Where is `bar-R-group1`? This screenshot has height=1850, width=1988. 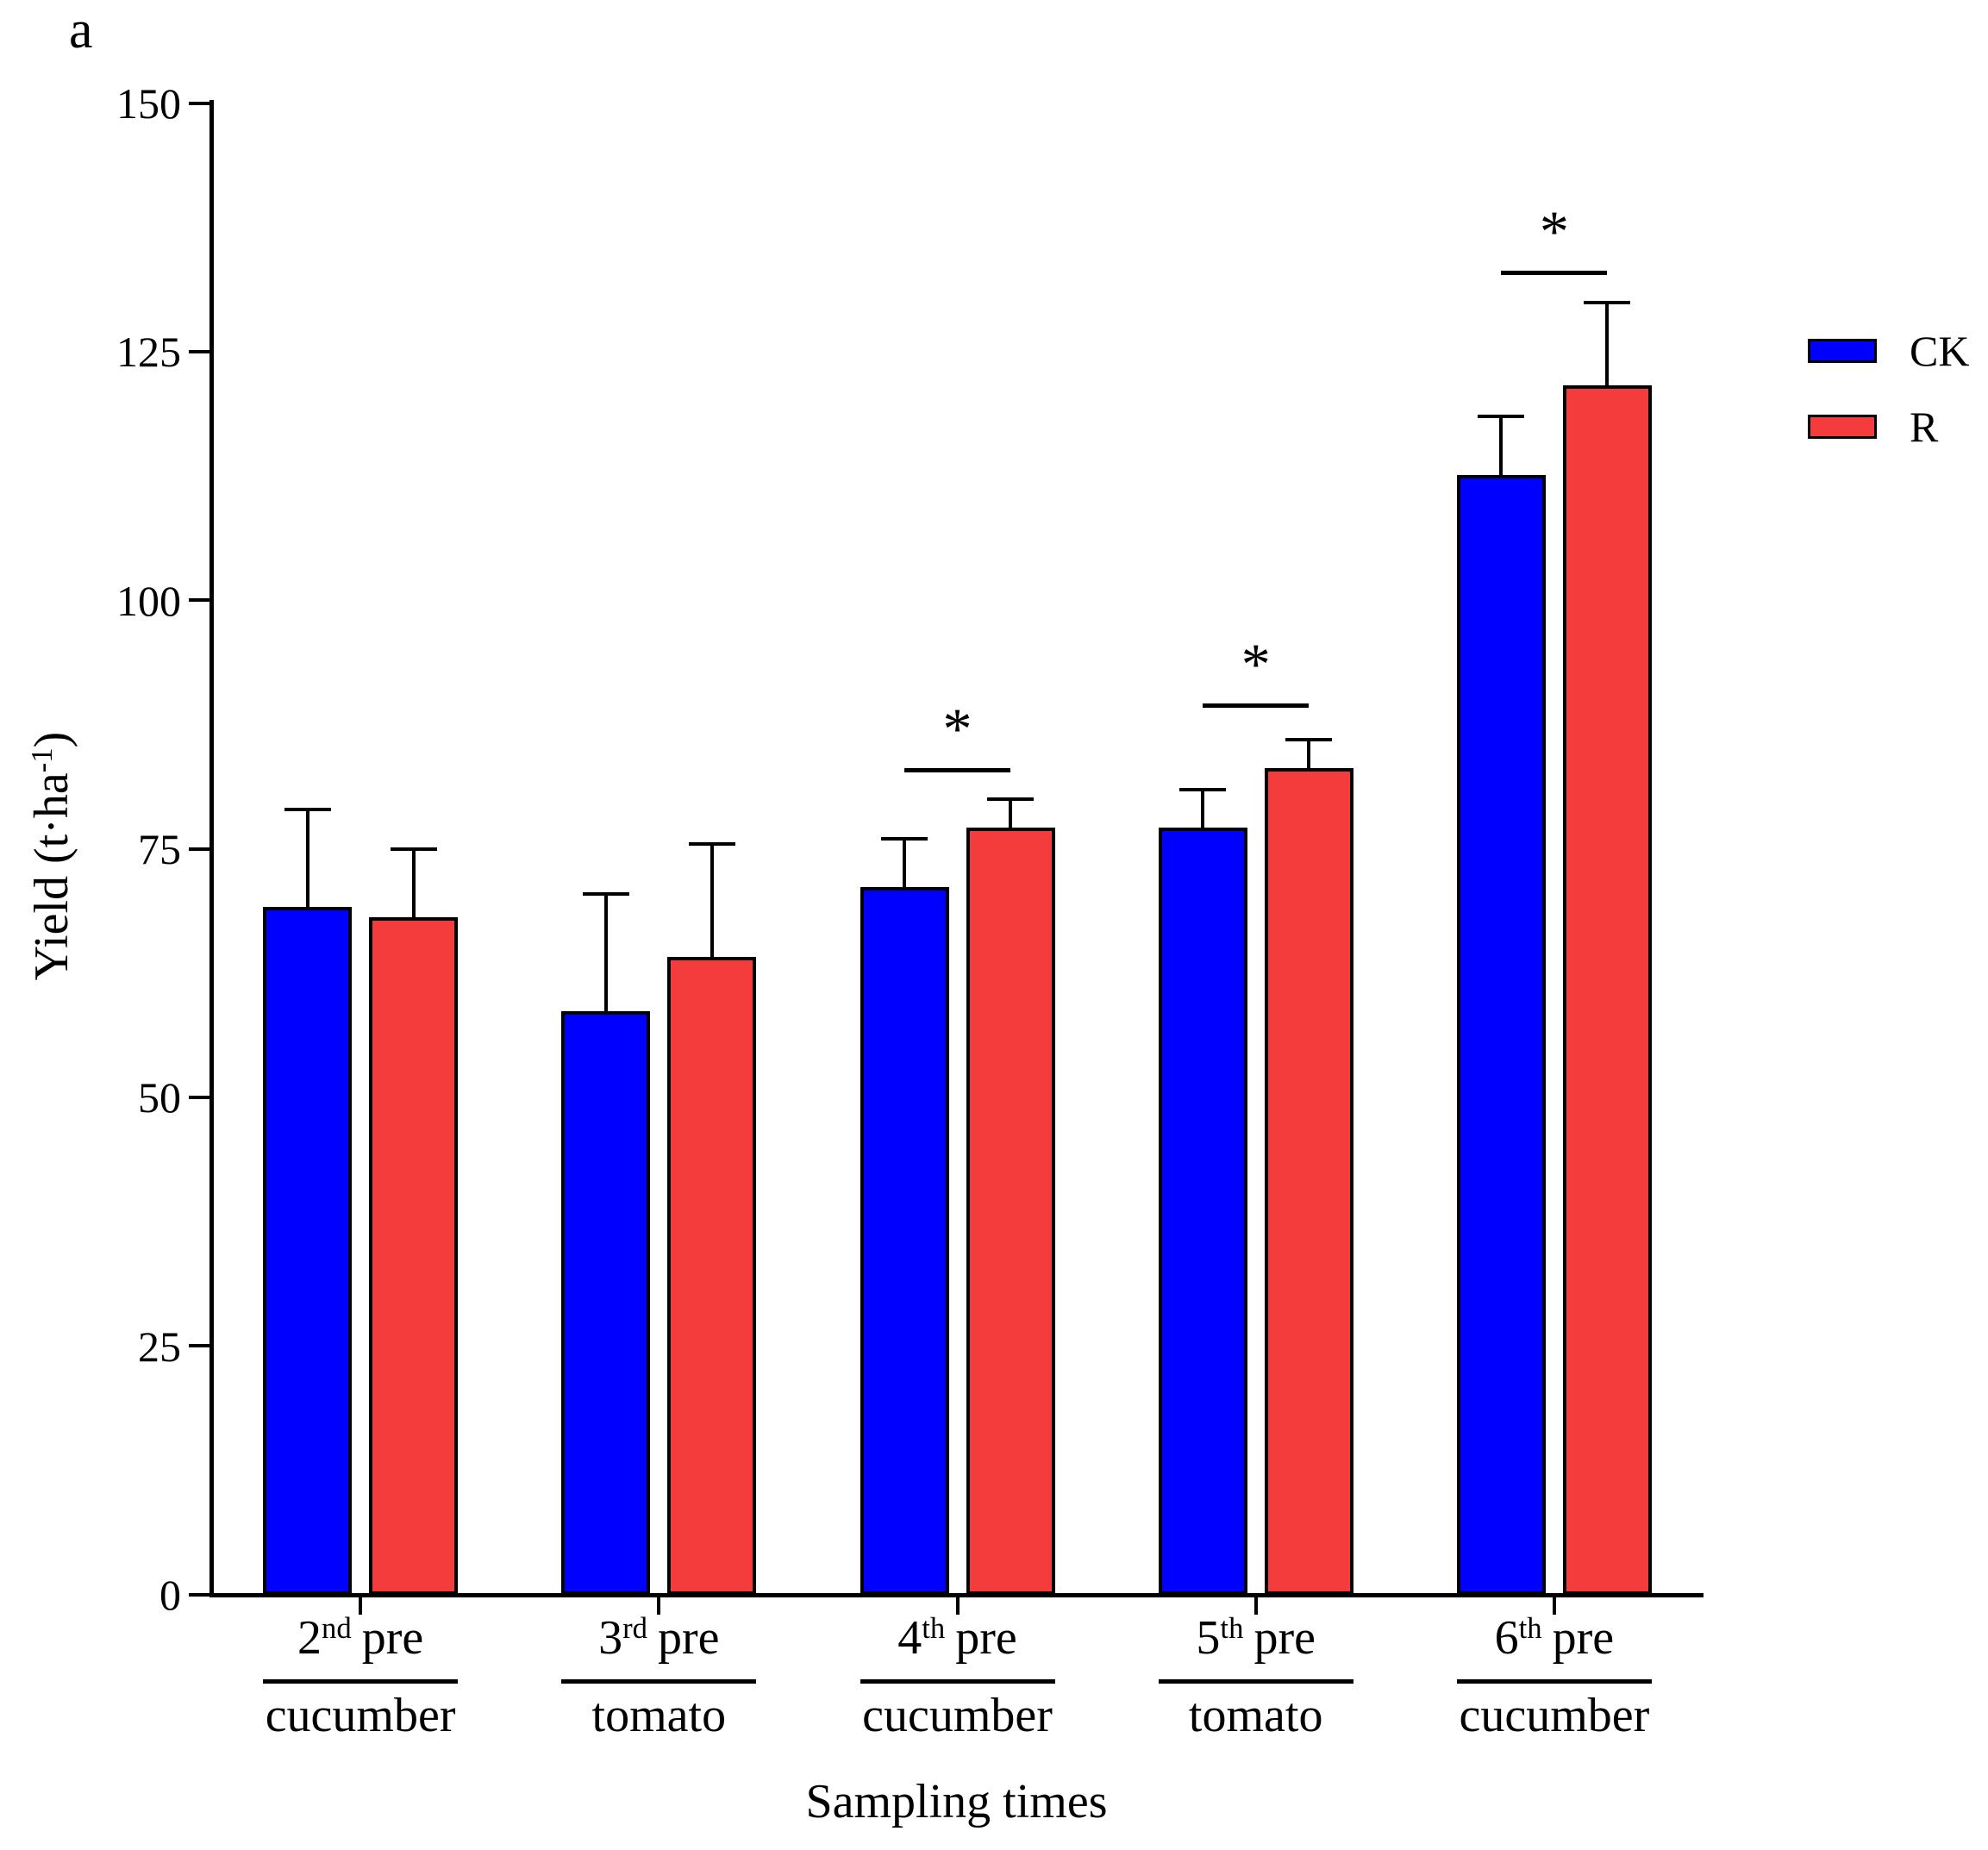
bar-R-group1 is located at coordinates (414, 1255).